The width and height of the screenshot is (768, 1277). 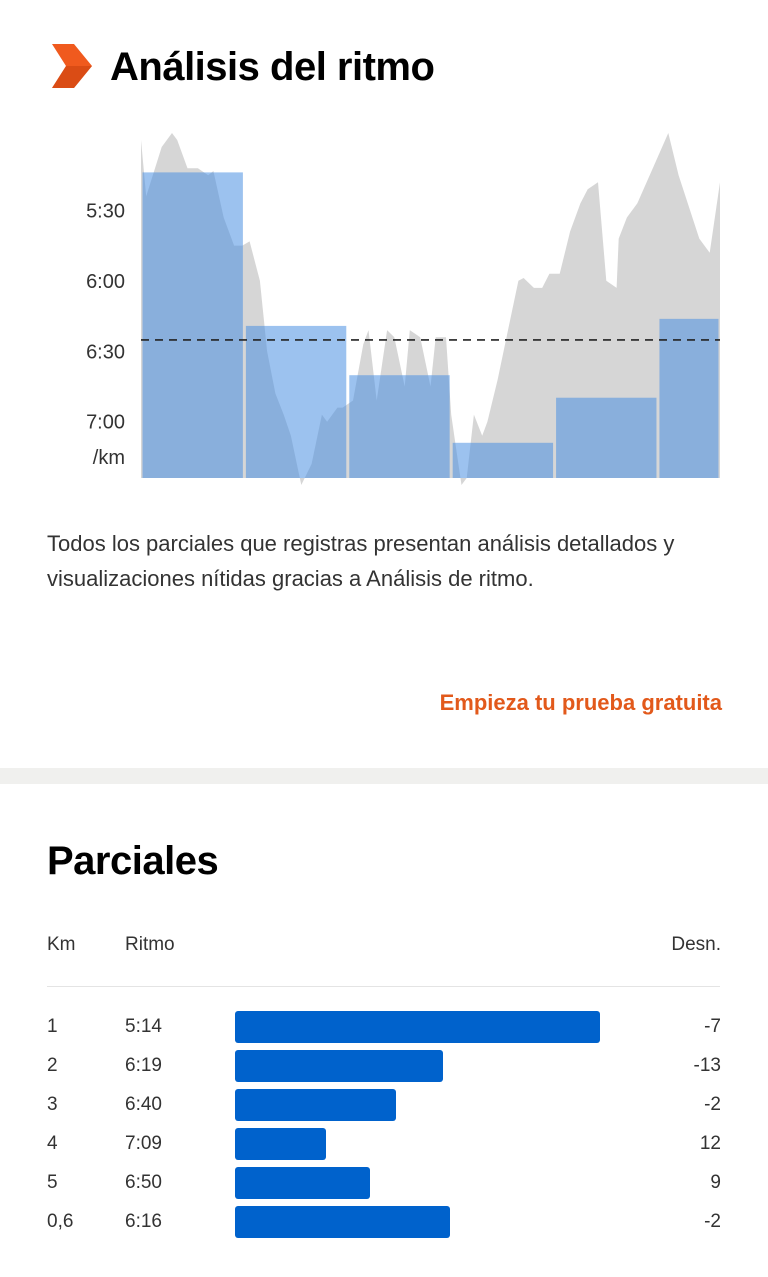 What do you see at coordinates (710, 1143) in the screenshot?
I see `split-elevation: 12` at bounding box center [710, 1143].